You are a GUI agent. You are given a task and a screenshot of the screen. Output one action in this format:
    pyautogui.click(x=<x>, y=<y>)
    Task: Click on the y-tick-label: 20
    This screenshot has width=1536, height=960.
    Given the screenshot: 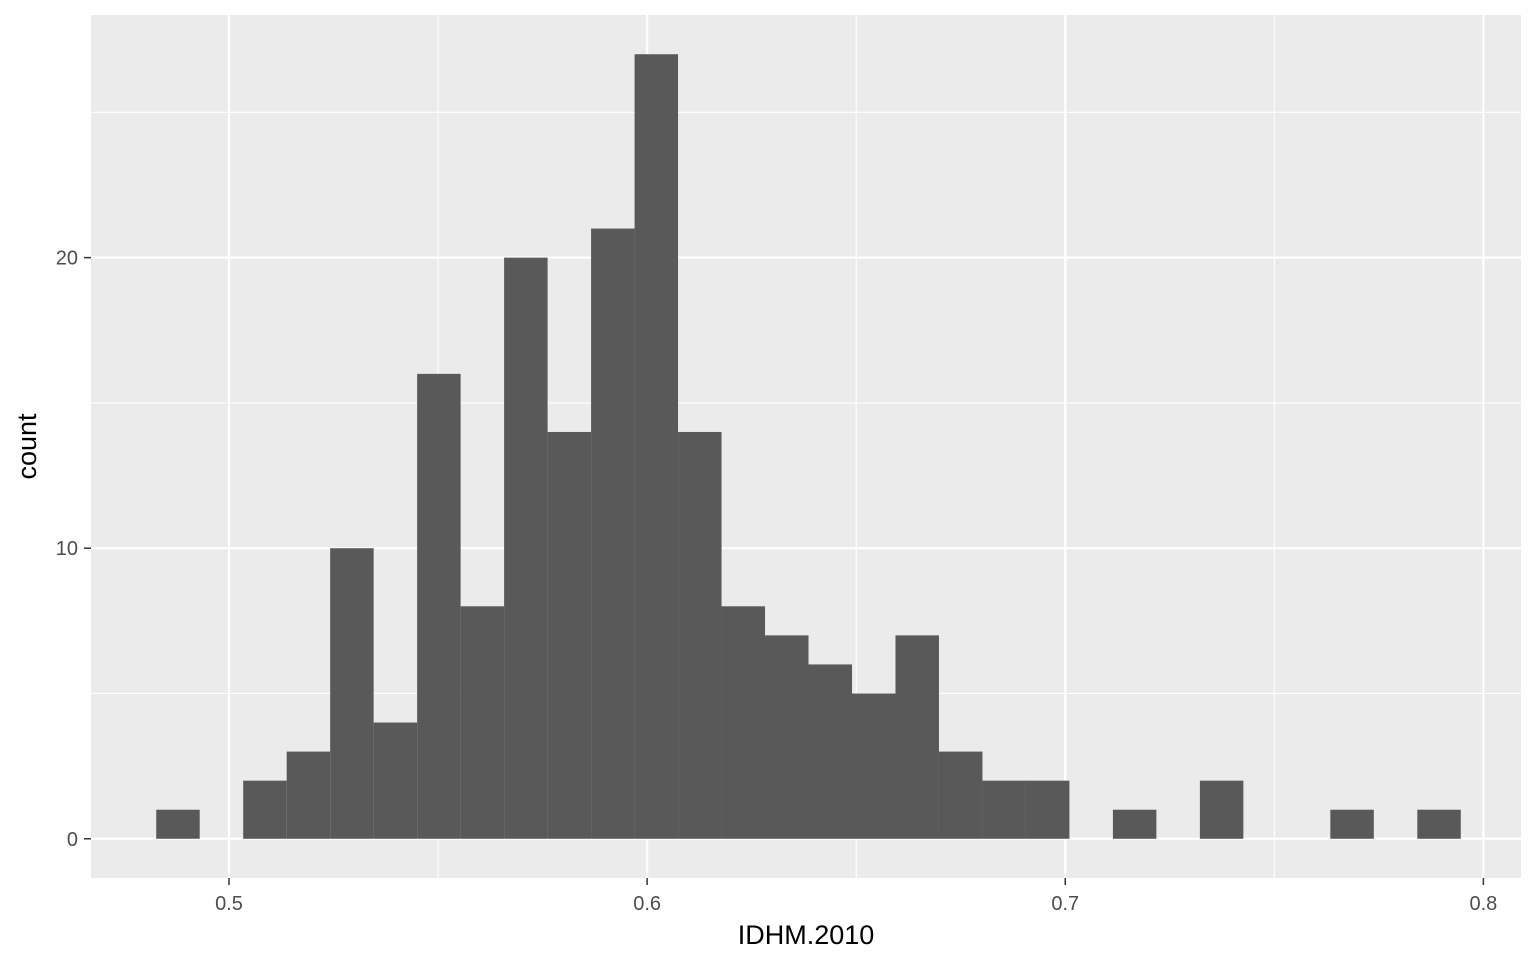 What is the action you would take?
    pyautogui.click(x=67, y=259)
    